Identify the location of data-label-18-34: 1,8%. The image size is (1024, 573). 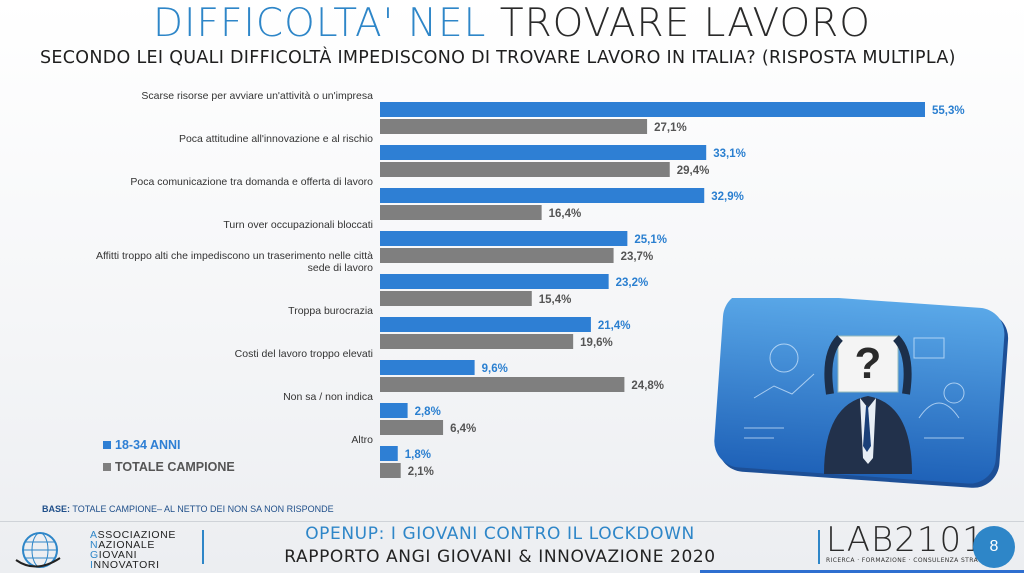
(418, 455).